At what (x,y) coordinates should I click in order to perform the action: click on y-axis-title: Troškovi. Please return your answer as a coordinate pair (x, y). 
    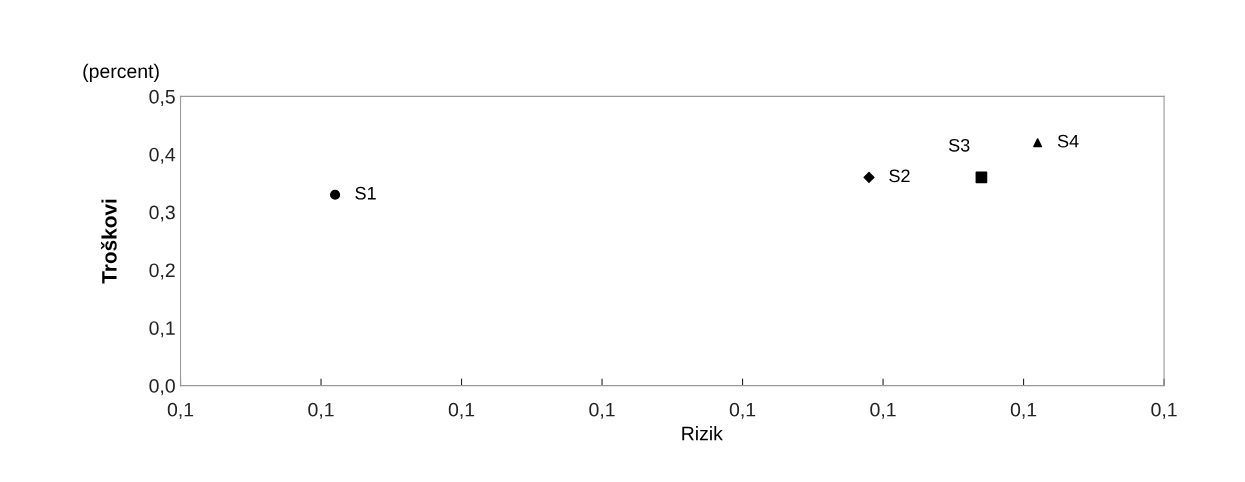
    Looking at the image, I should click on (108, 241).